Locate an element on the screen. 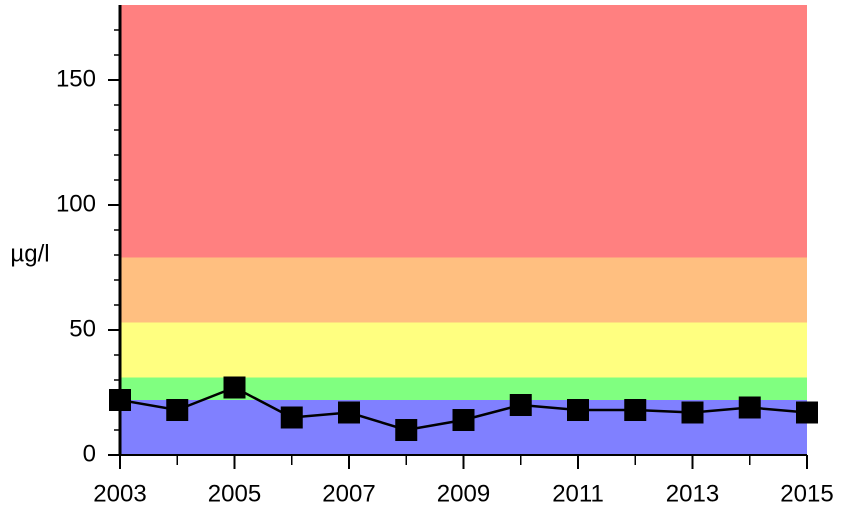  y-tick-label: 100 is located at coordinates (76, 203).